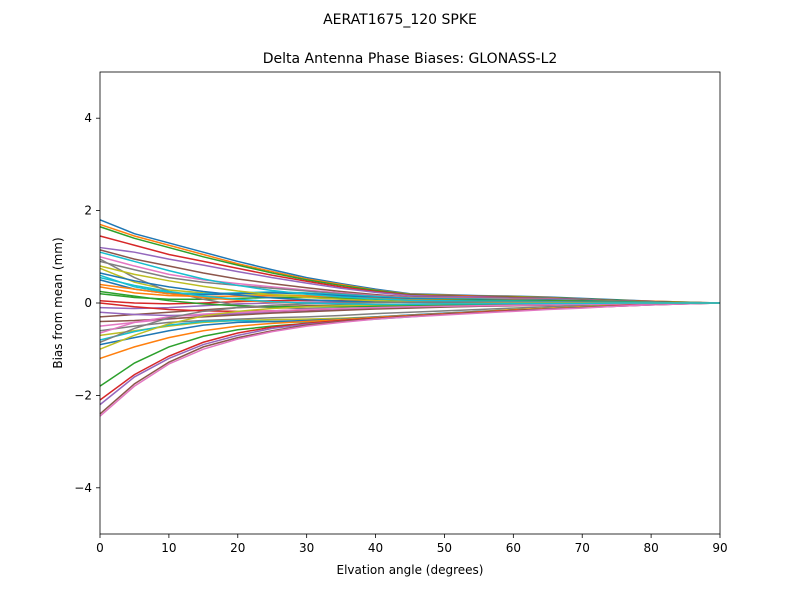 The image size is (800, 600). Describe the element at coordinates (83, 395) in the screenshot. I see `y-tick-label: −2` at that location.